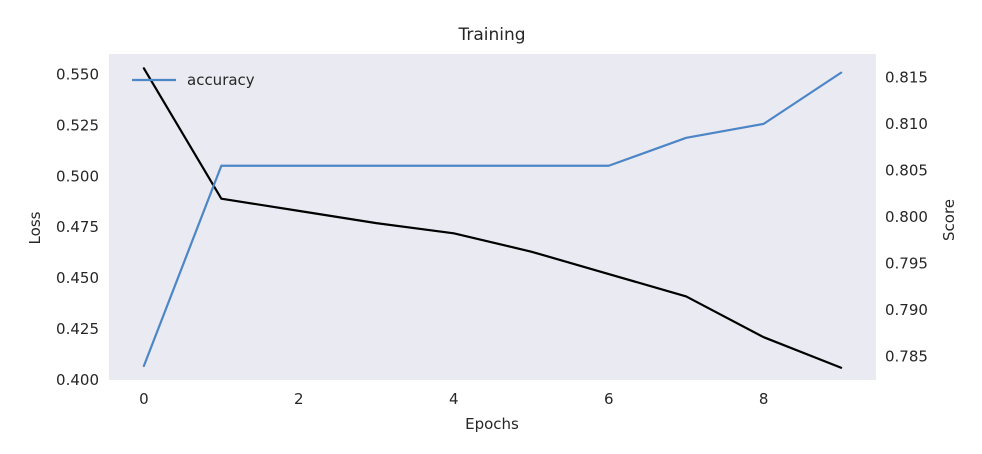 The height and width of the screenshot is (454, 982). Describe the element at coordinates (77, 278) in the screenshot. I see `y-tick-left: 0.450` at that location.